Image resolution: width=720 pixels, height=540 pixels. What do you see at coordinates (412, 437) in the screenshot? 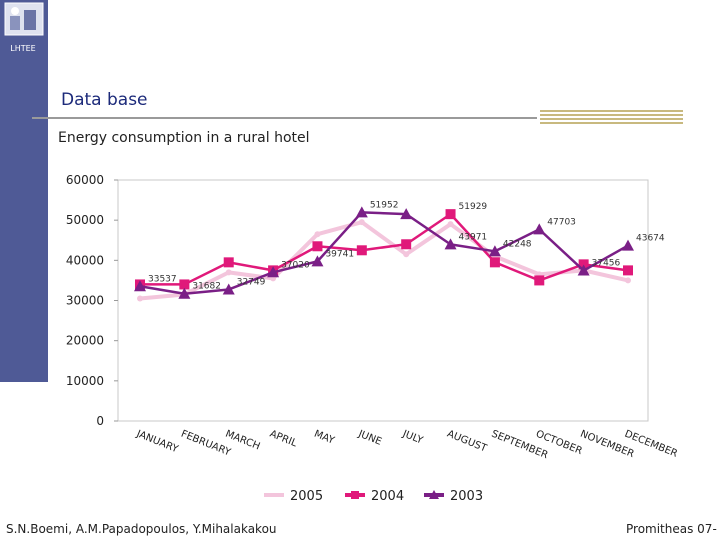
I see `x-tick-label: JULY` at bounding box center [412, 437].